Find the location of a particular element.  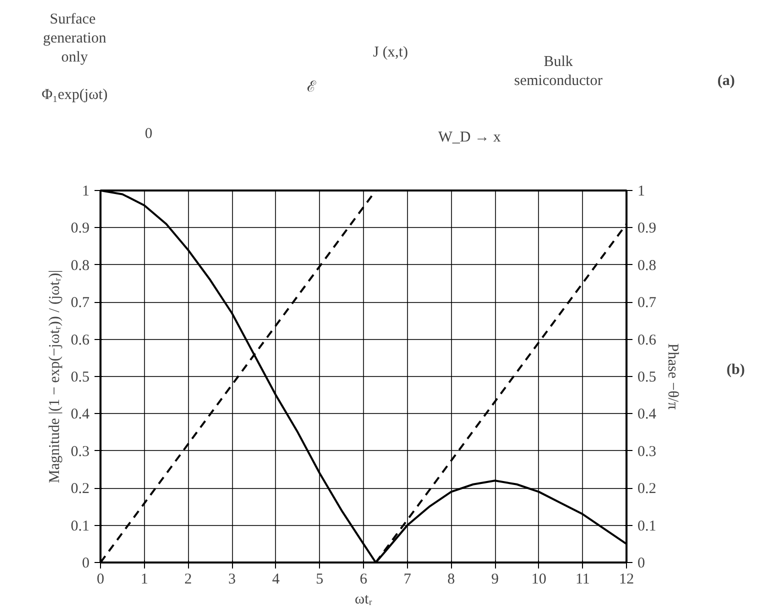

x-tick-label: 1 is located at coordinates (144, 580).